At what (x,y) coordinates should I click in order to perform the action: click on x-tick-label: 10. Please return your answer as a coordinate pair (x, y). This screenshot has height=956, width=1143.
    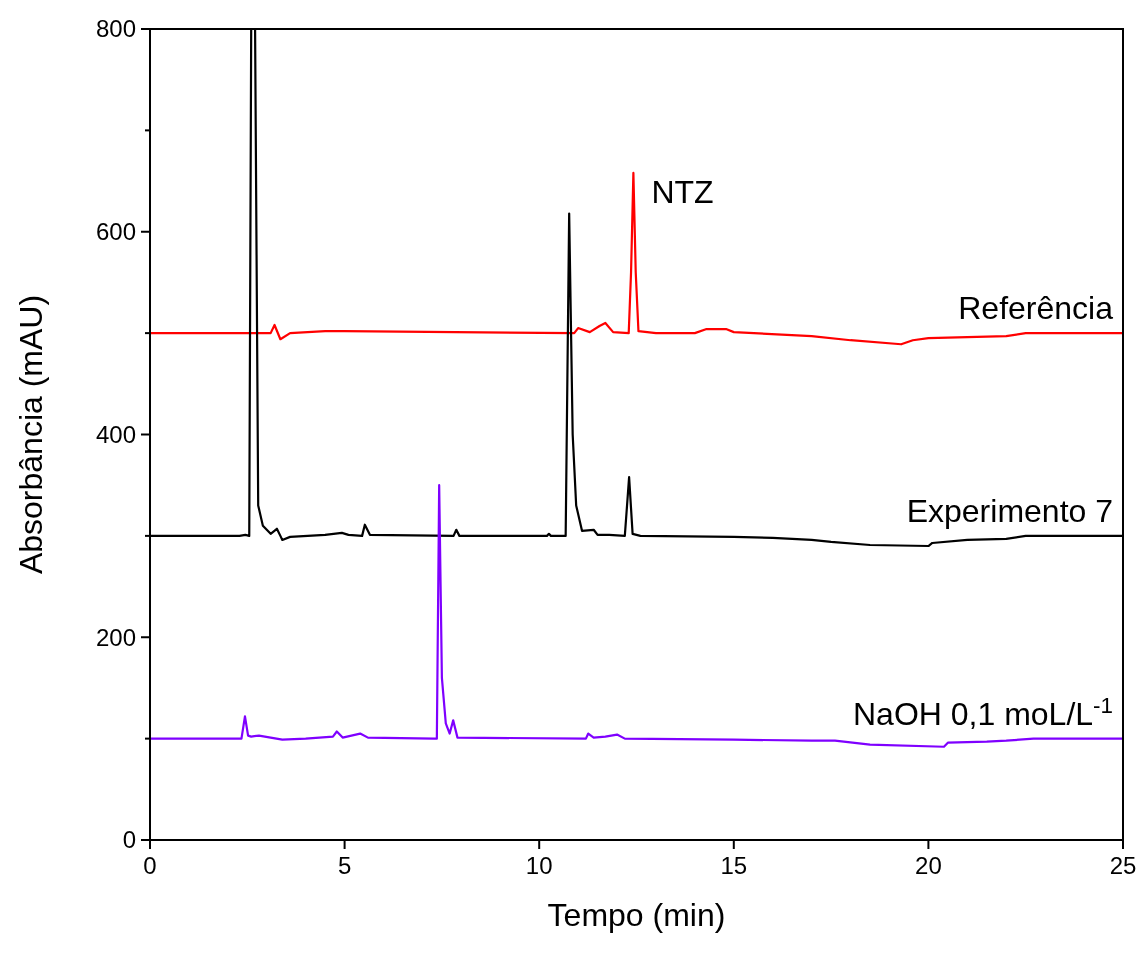
    Looking at the image, I should click on (539, 865).